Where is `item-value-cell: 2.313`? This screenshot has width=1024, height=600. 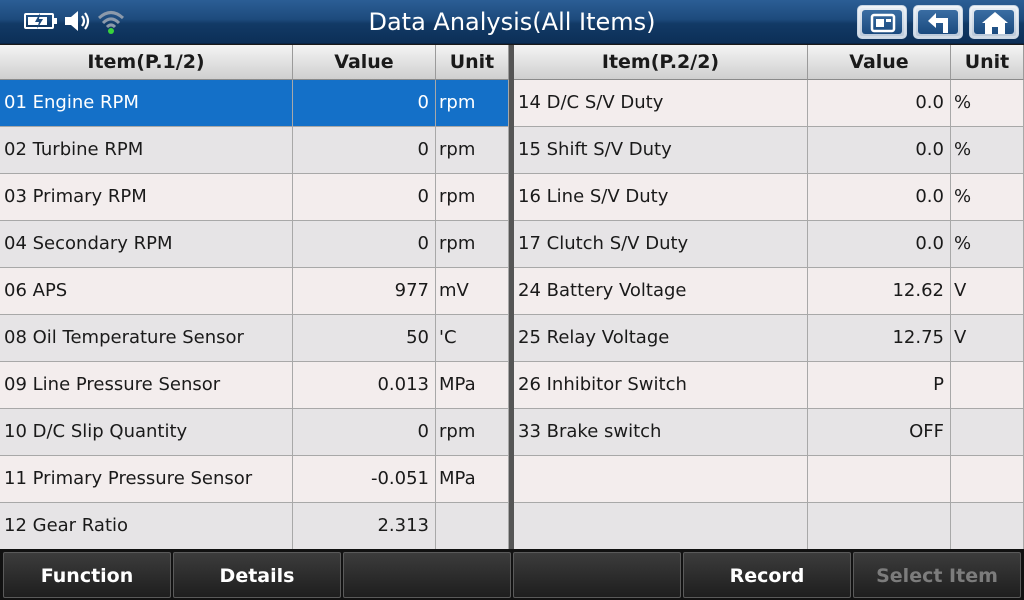 item-value-cell: 2.313 is located at coordinates (364, 526).